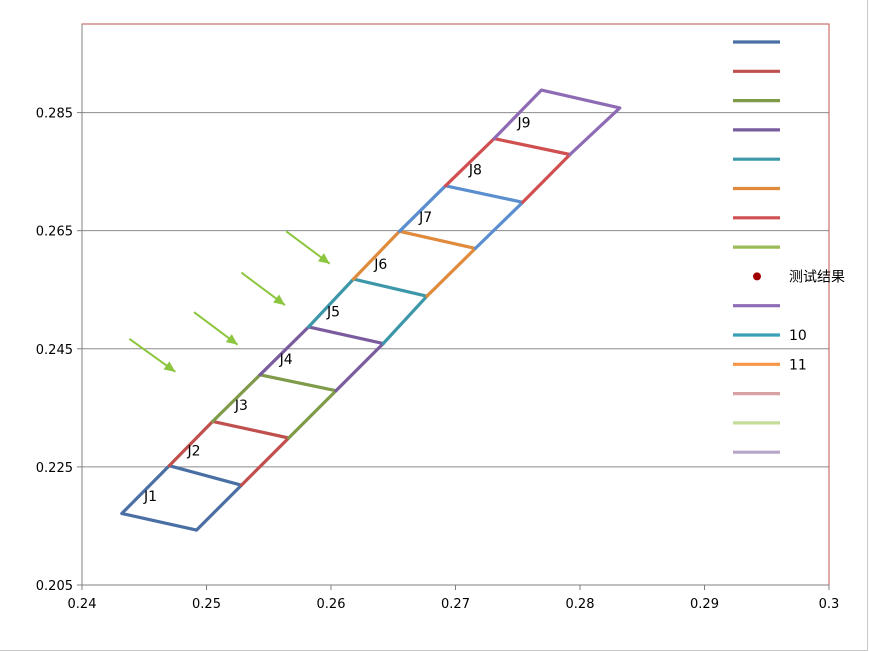 This screenshot has width=869, height=652. I want to click on x-tick-label: 0.25, so click(206, 604).